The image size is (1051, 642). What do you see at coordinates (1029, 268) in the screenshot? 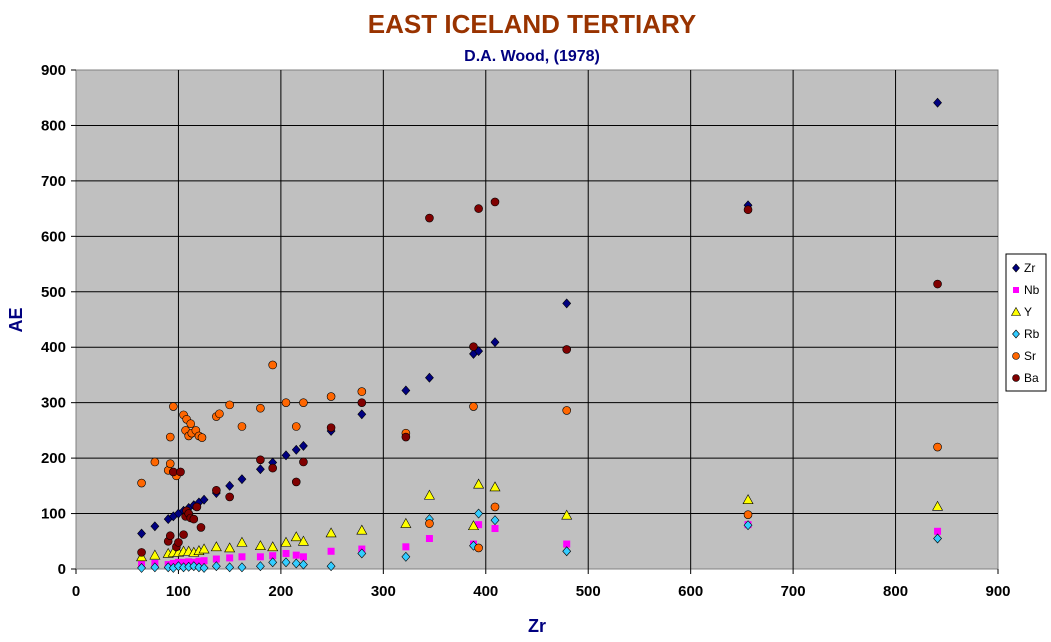
I see `legend-label-zr: Zr` at bounding box center [1029, 268].